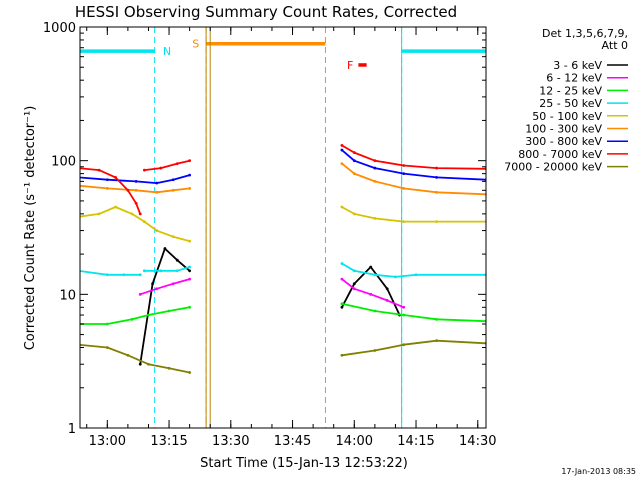  What do you see at coordinates (577, 65) in the screenshot?
I see `legend-label: 3 - 6 keV` at bounding box center [577, 65].